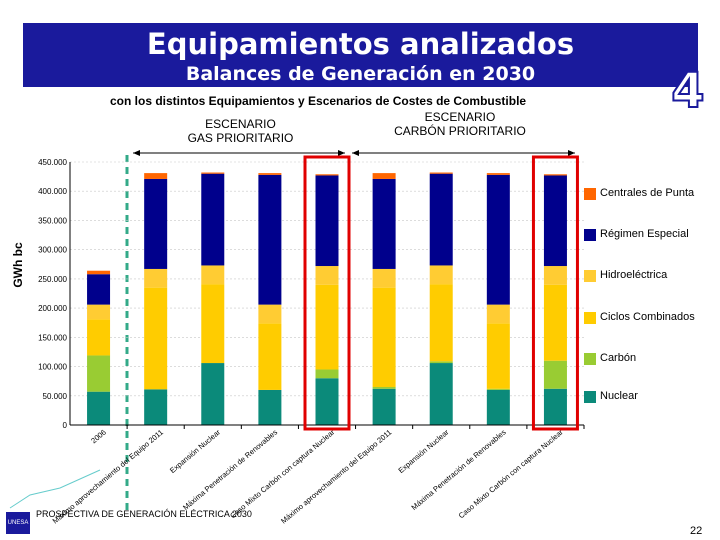 This screenshot has width=720, height=540. I want to click on page-number: 22, so click(696, 531).